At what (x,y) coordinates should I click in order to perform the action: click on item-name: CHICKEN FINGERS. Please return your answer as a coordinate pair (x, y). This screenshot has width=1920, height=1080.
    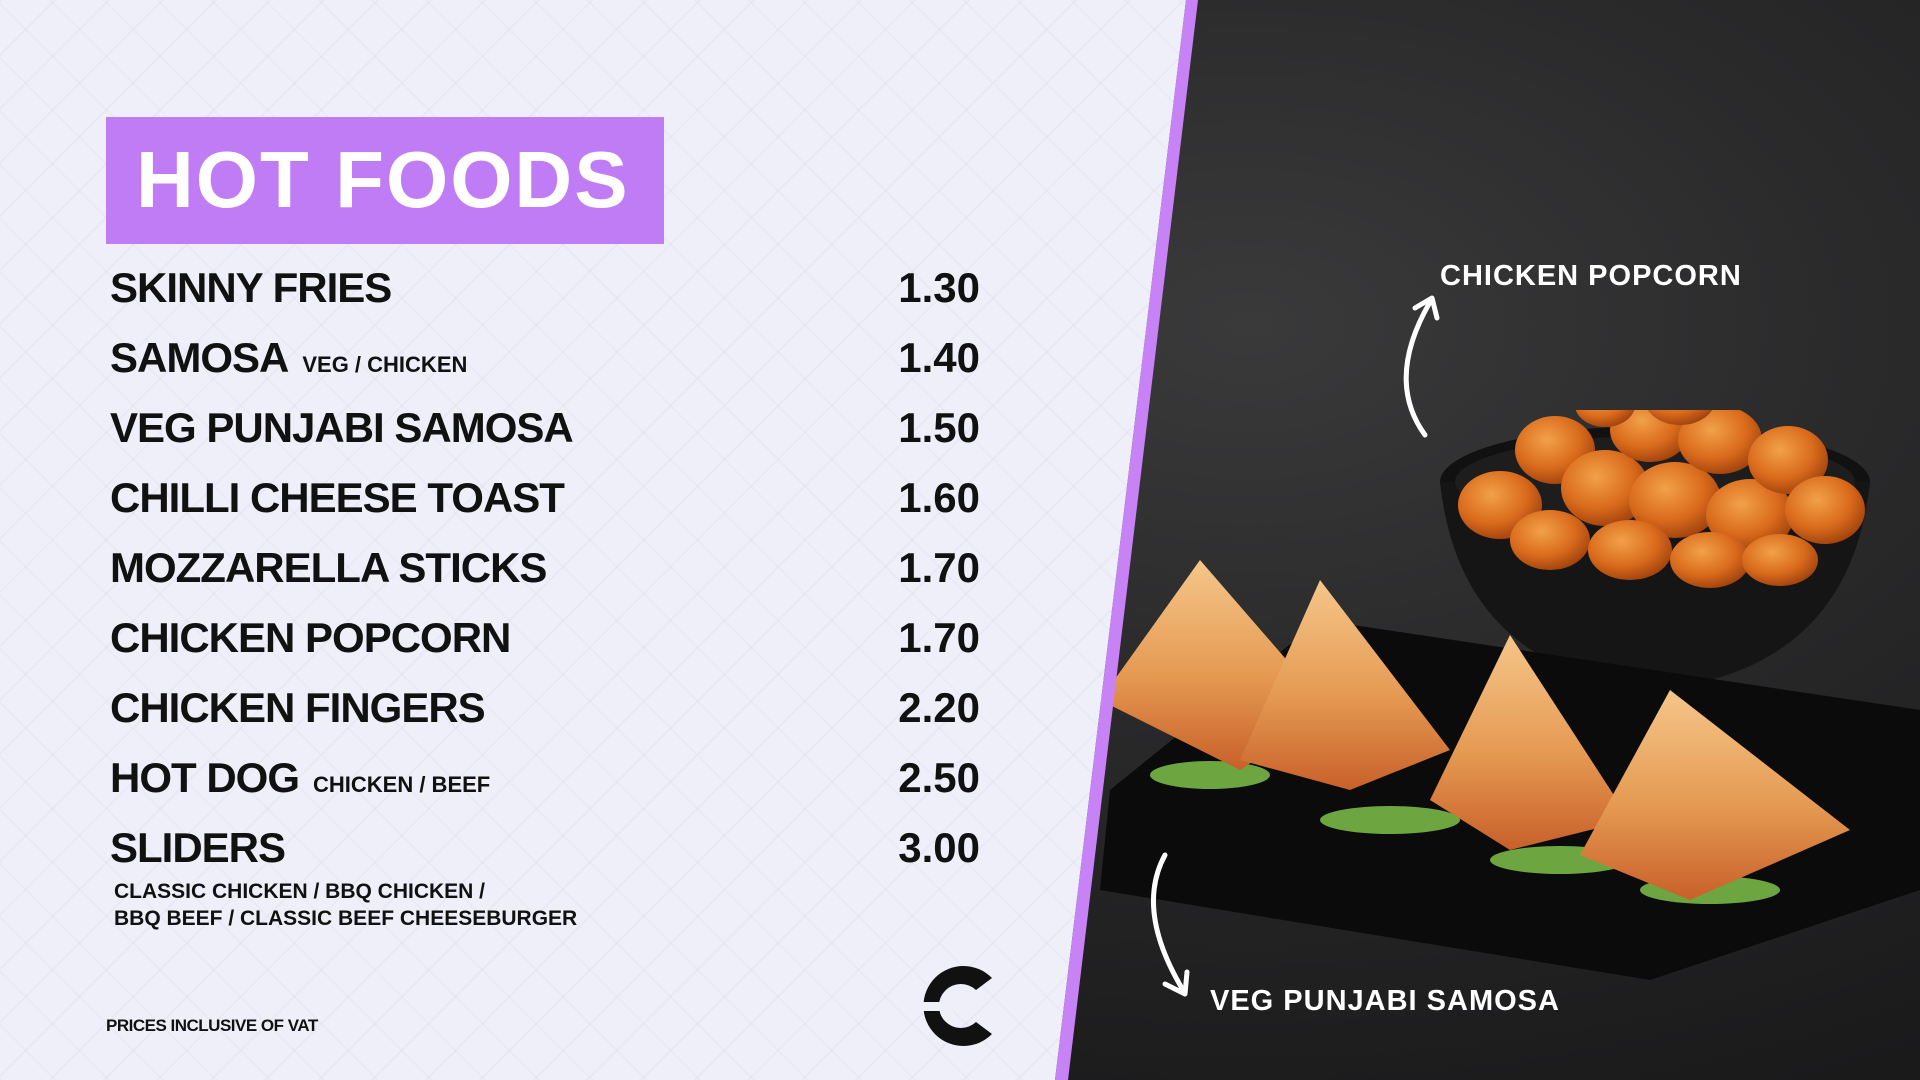
    Looking at the image, I should click on (298, 707).